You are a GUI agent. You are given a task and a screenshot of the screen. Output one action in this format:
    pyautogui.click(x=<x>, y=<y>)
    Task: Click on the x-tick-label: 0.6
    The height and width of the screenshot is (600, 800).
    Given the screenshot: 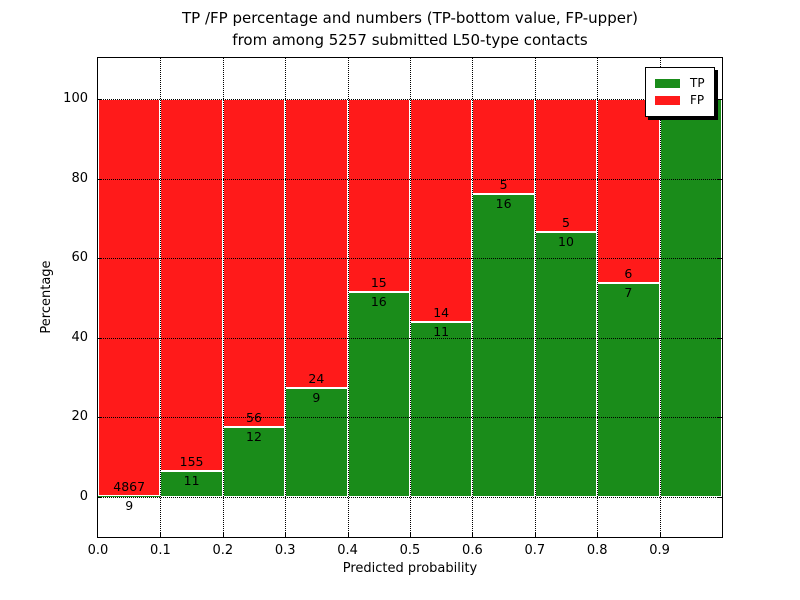 What is the action you would take?
    pyautogui.click(x=472, y=550)
    